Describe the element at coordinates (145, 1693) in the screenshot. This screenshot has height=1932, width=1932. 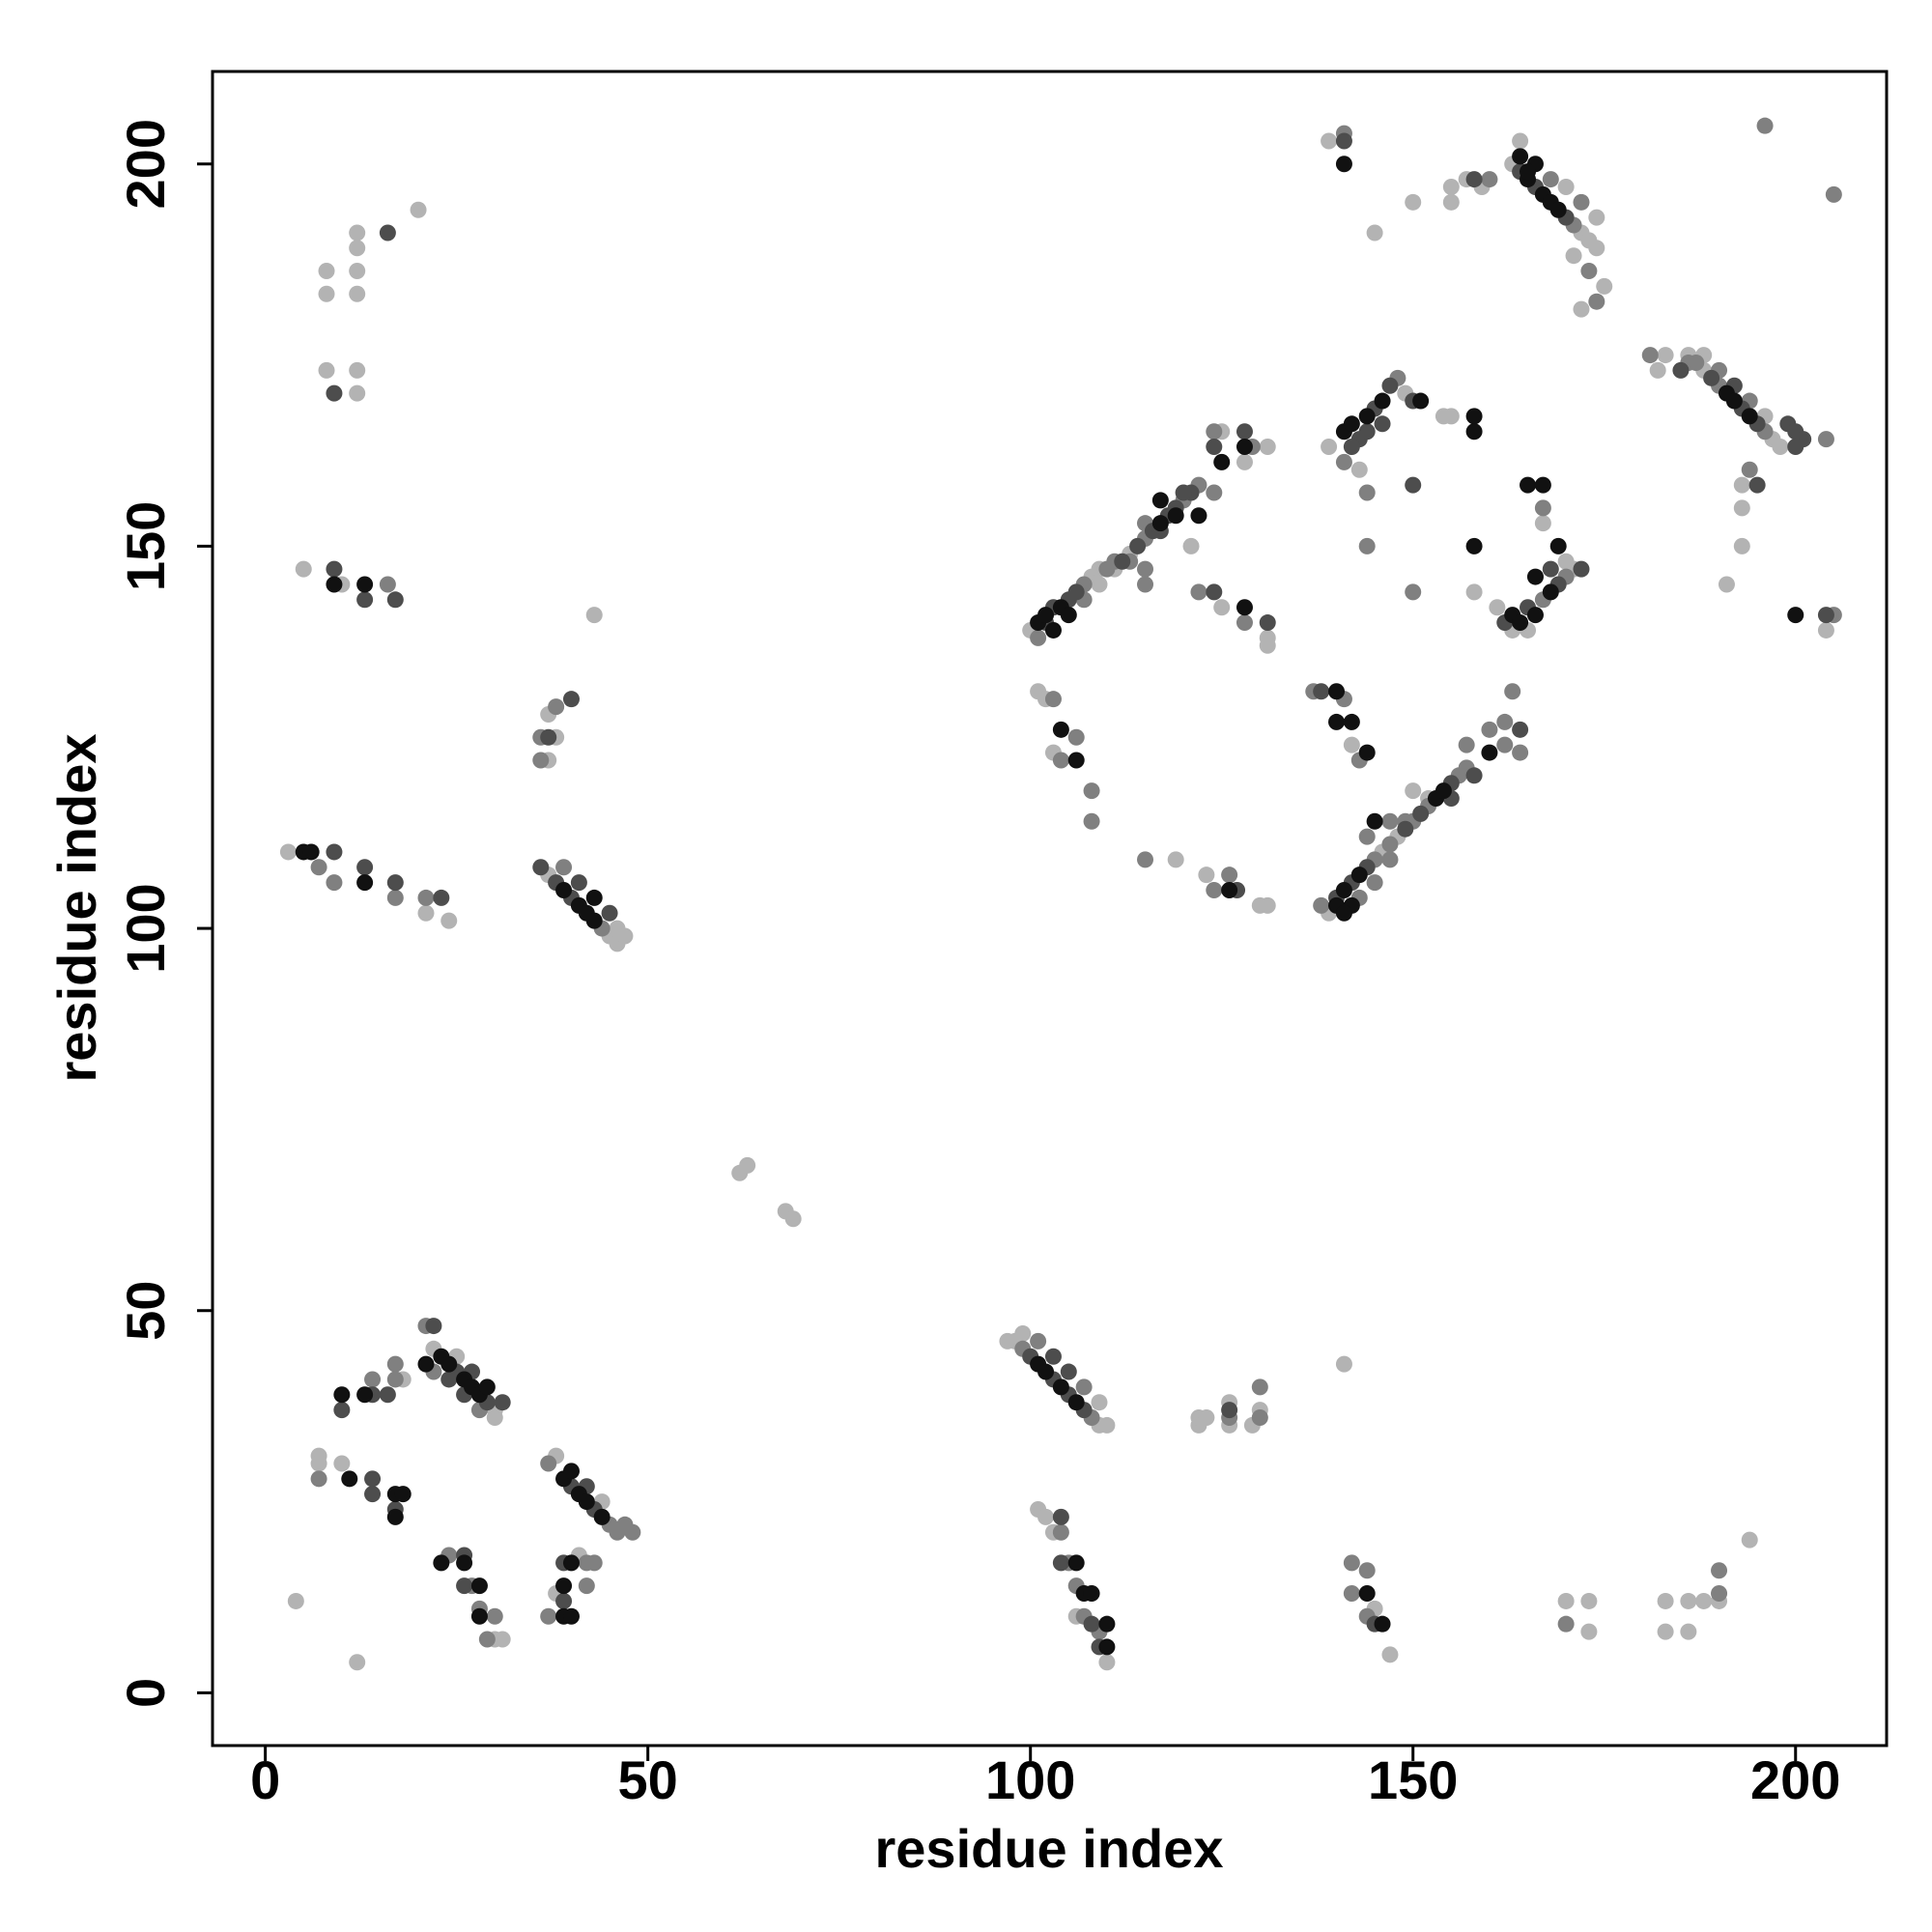
I see `y-tick-label: 0` at that location.